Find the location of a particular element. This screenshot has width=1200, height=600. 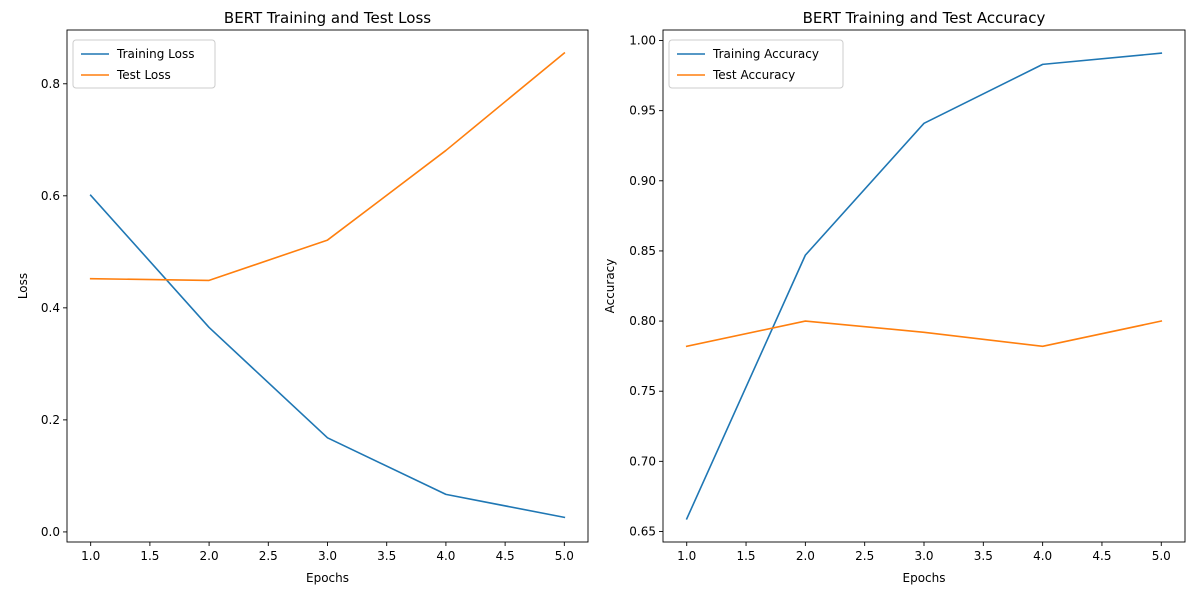

accuracy-x-tick-label: 3.5 is located at coordinates (983, 556).